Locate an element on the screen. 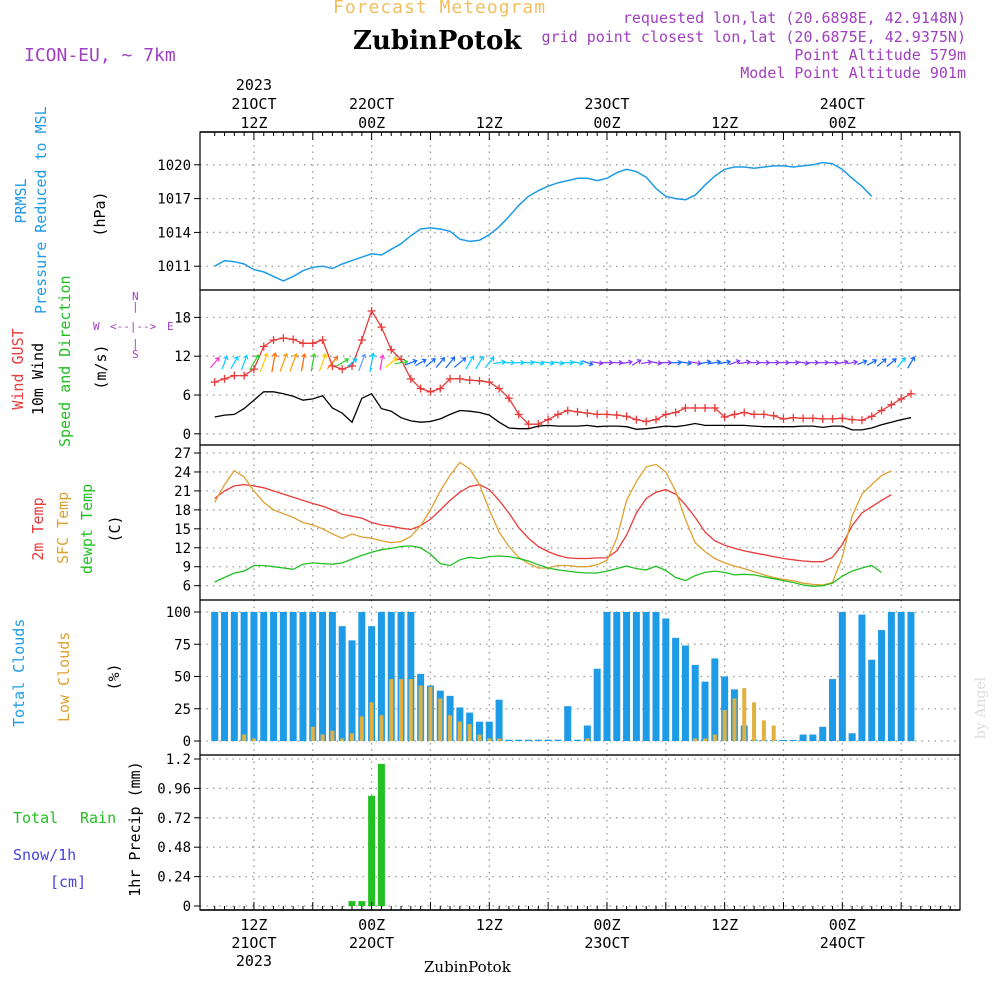 The height and width of the screenshot is (1000, 1000). compass-rose-icon: N | W <--|--> E | S is located at coordinates (135, 325).